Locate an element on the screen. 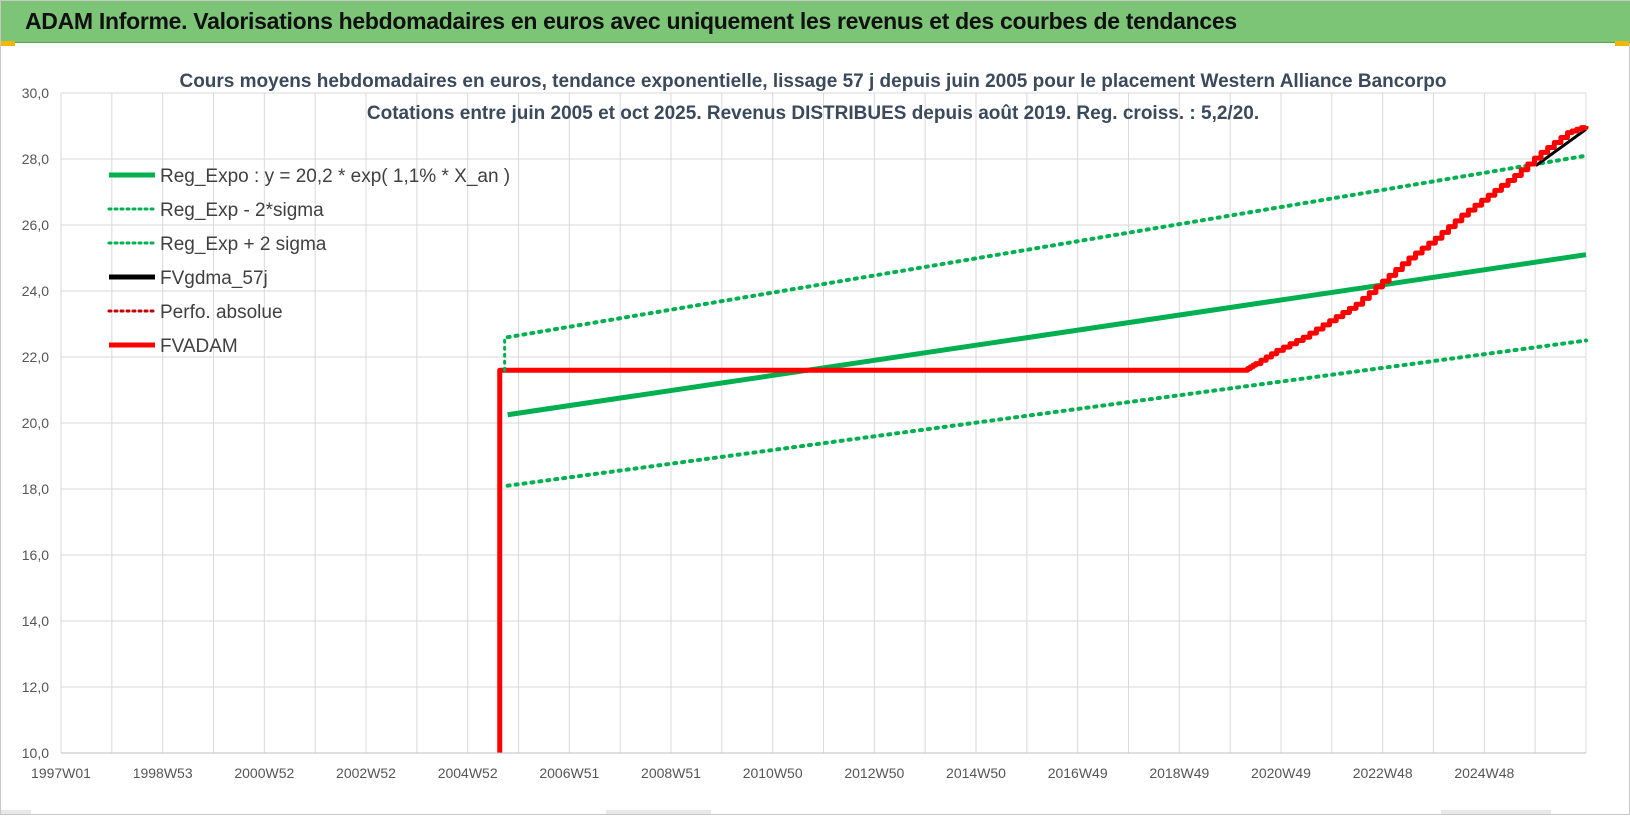 The width and height of the screenshot is (1630, 816). x-tick-label: 1997W01 is located at coordinates (61, 773).